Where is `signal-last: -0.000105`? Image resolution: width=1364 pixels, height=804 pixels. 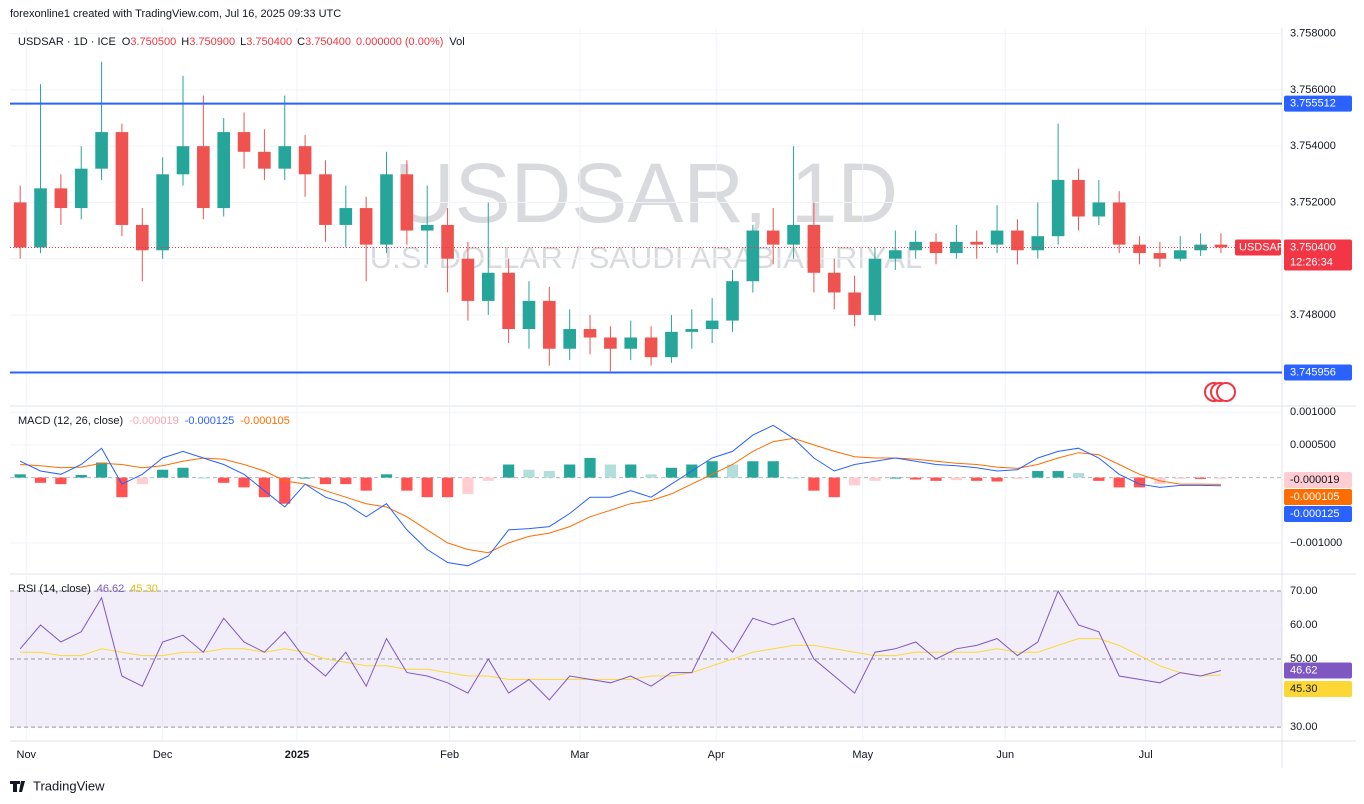 signal-last: -0.000105 is located at coordinates (265, 421).